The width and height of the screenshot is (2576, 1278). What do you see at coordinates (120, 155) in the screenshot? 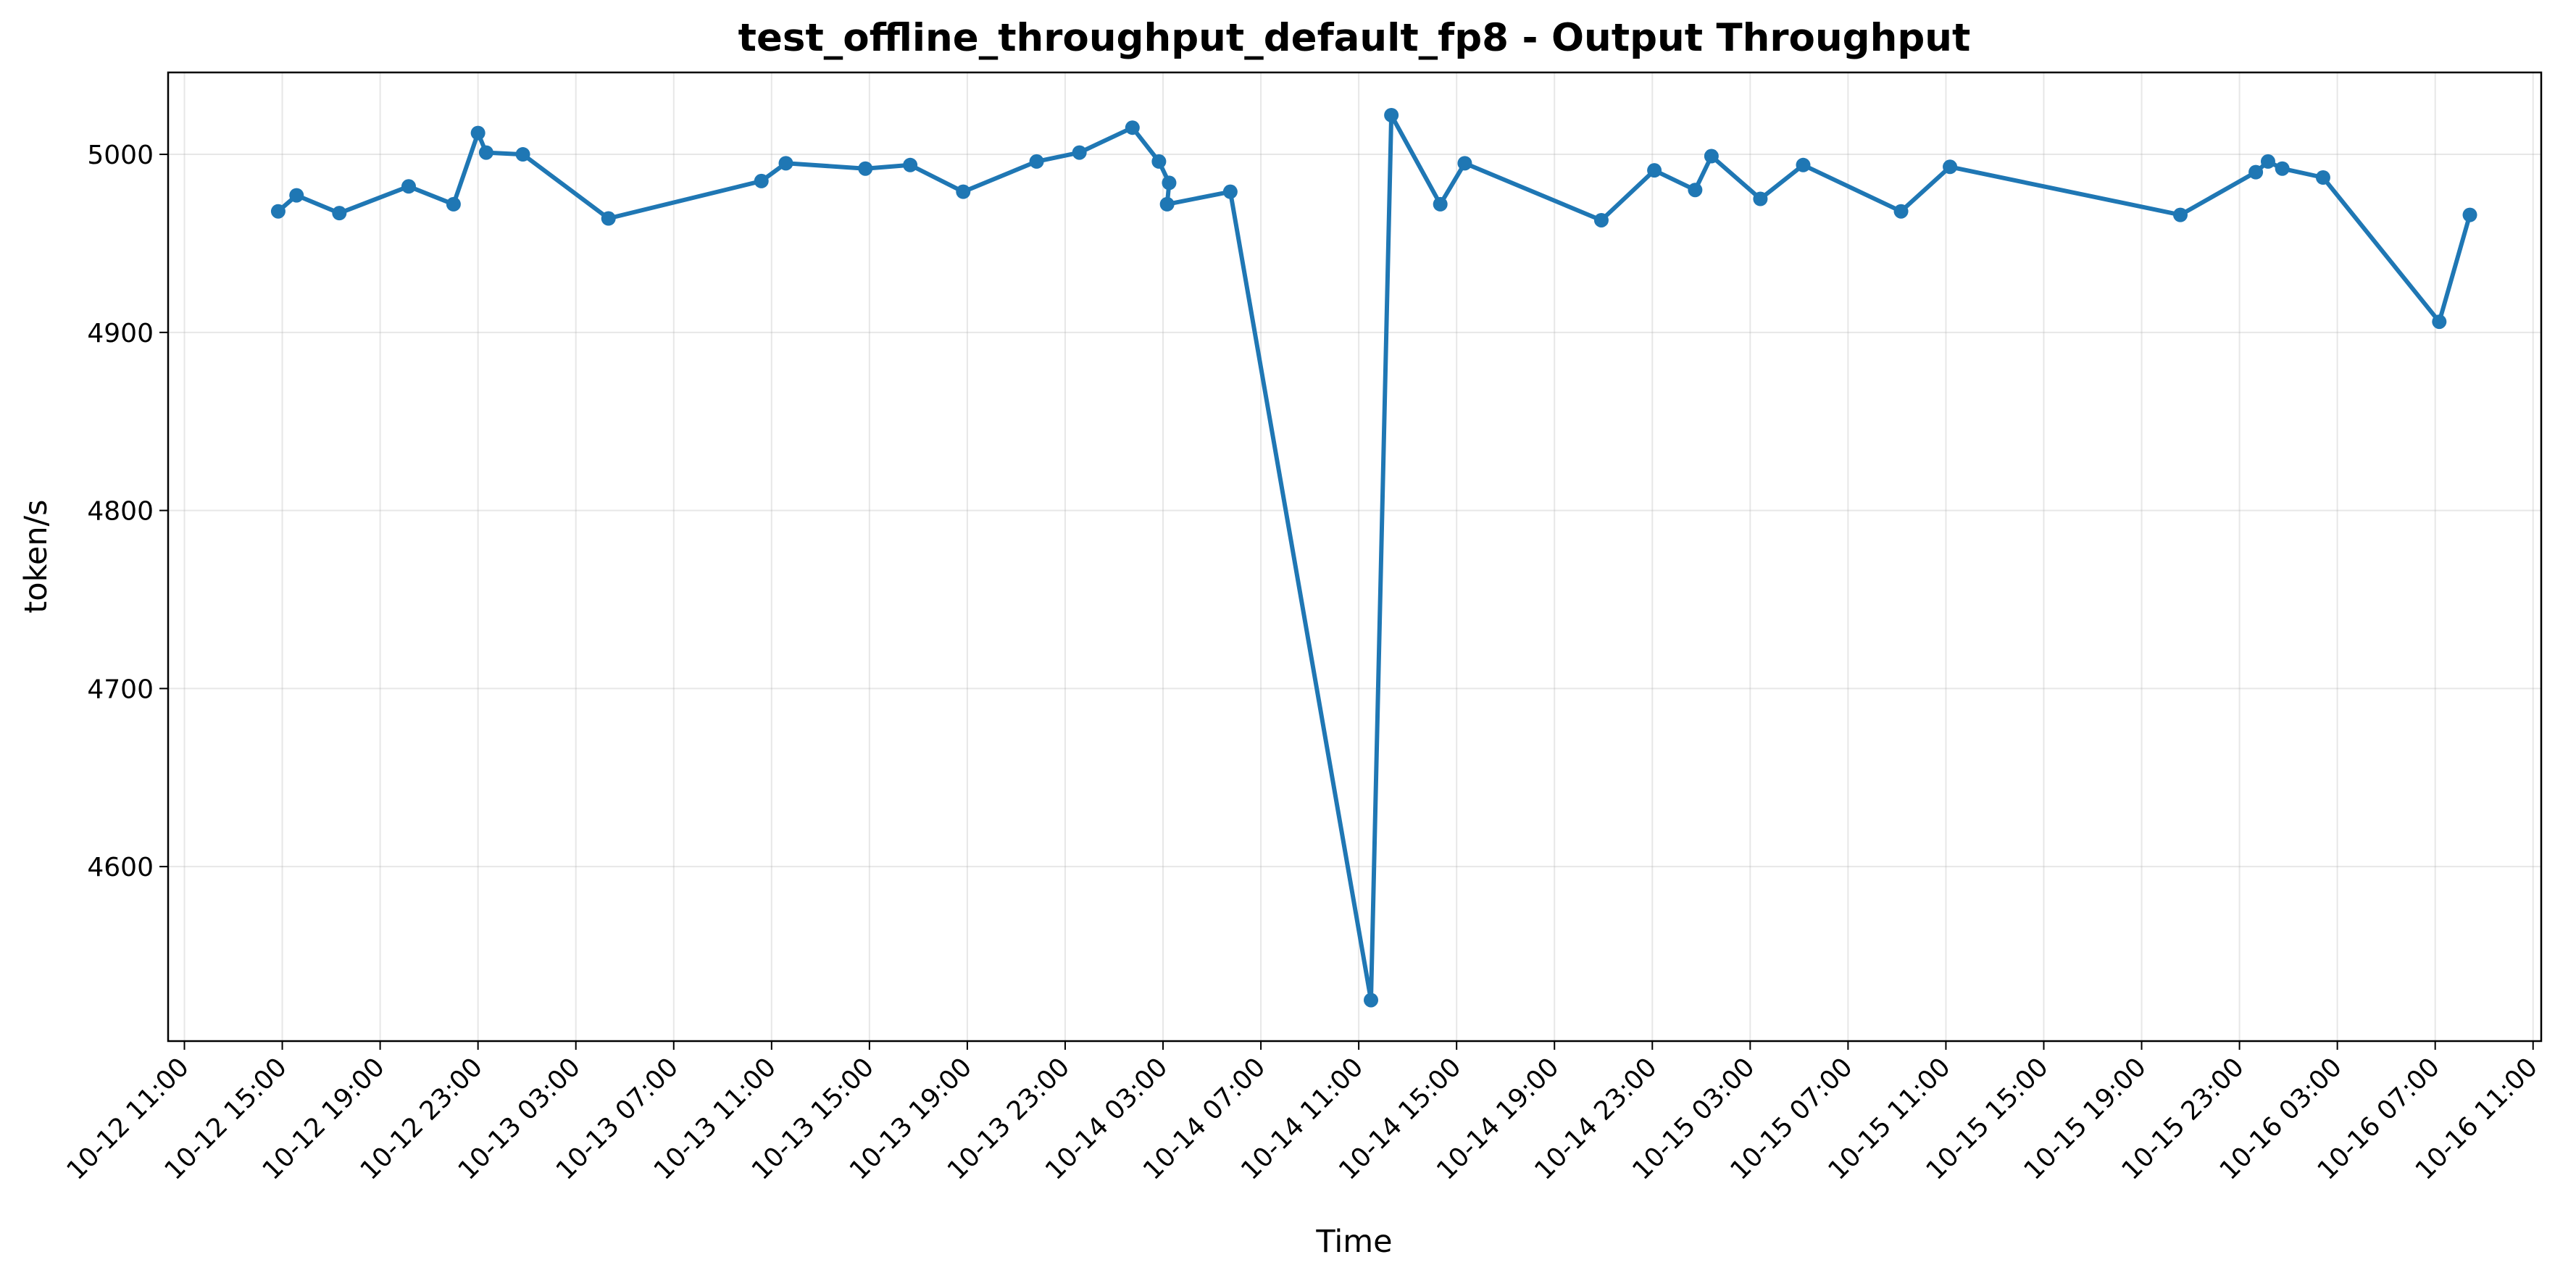
I see `y-tick-label: 5000` at bounding box center [120, 155].